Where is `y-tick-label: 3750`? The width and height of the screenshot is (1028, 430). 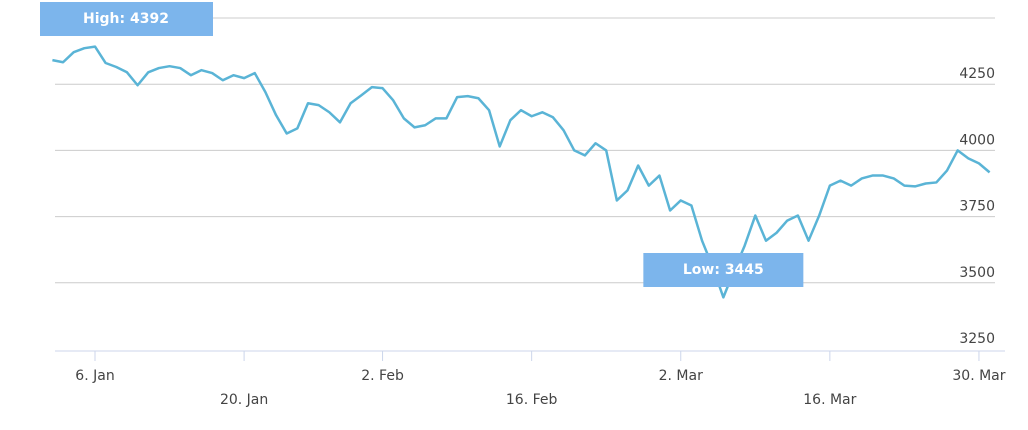 y-tick-label: 3750 is located at coordinates (977, 207).